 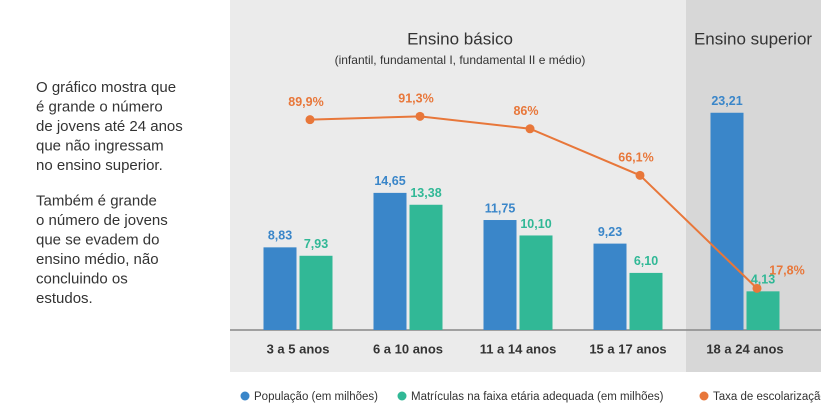 I want to click on value-label: 9,23, so click(x=610, y=232).